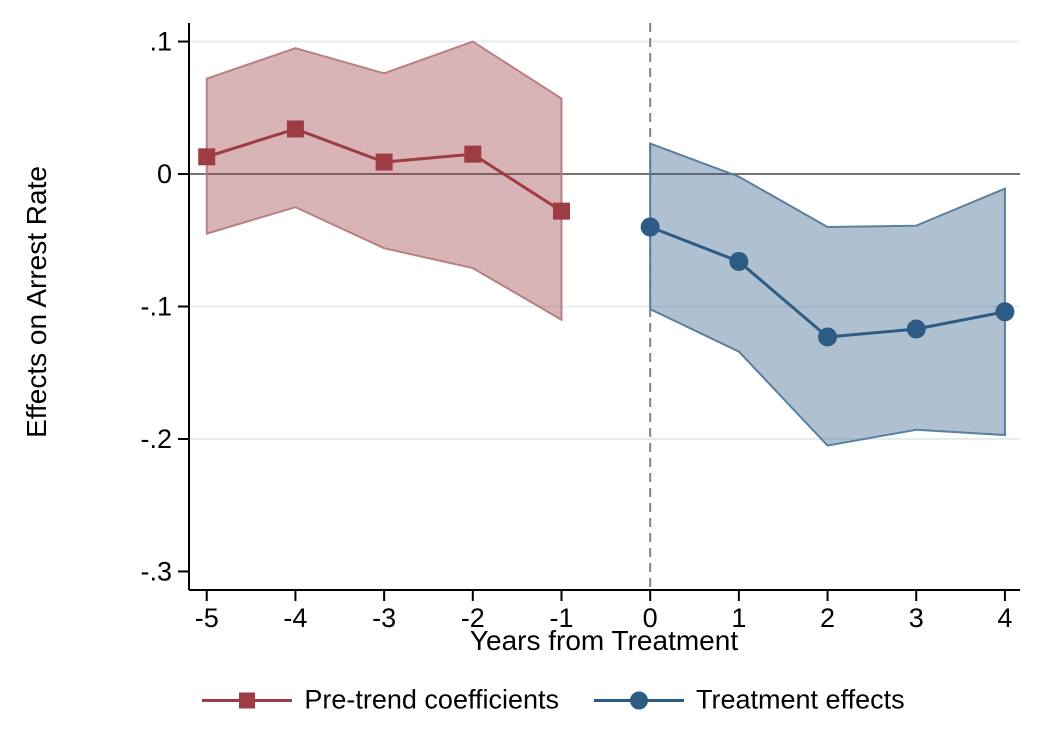 The height and width of the screenshot is (740, 1042). What do you see at coordinates (384, 181) in the screenshot?
I see `confidence-band-pretrend` at bounding box center [384, 181].